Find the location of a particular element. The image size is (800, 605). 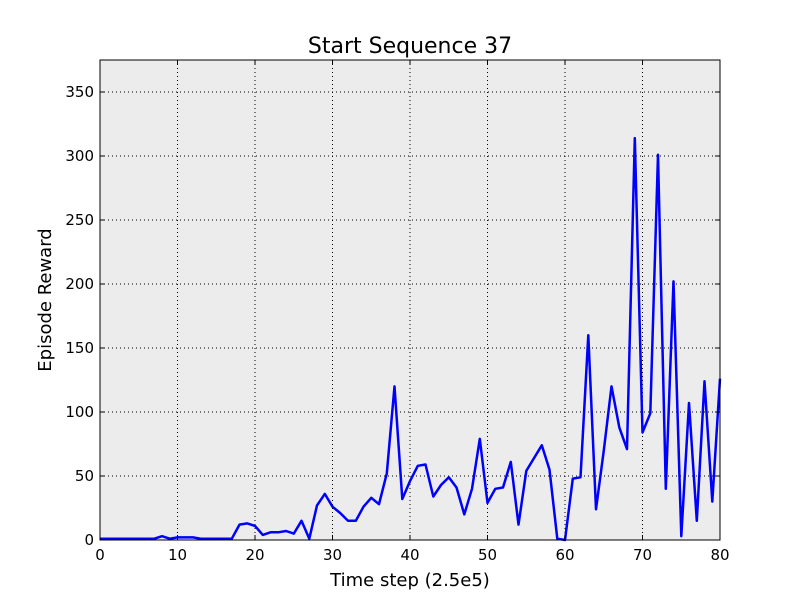

y-axis-label: Episode Reward is located at coordinates (45, 299).